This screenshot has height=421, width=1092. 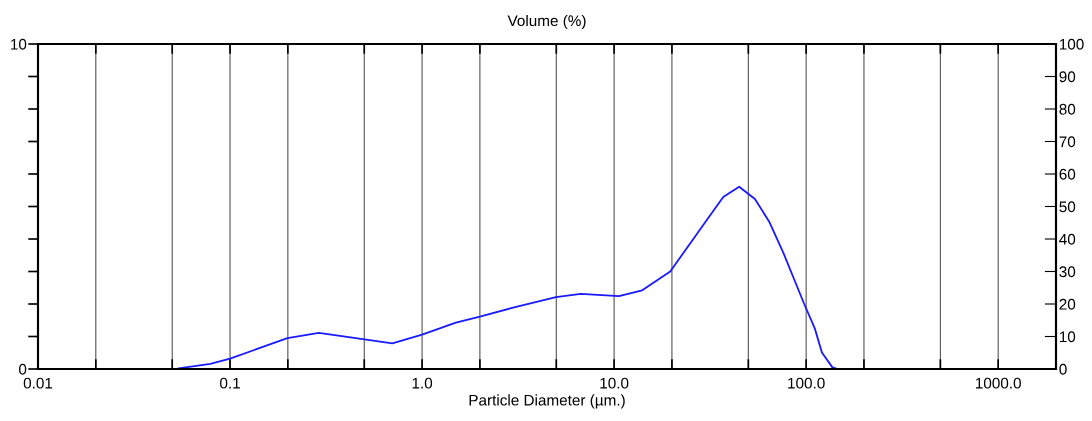 What do you see at coordinates (1071, 44) in the screenshot?
I see `y2-tick-label: 100` at bounding box center [1071, 44].